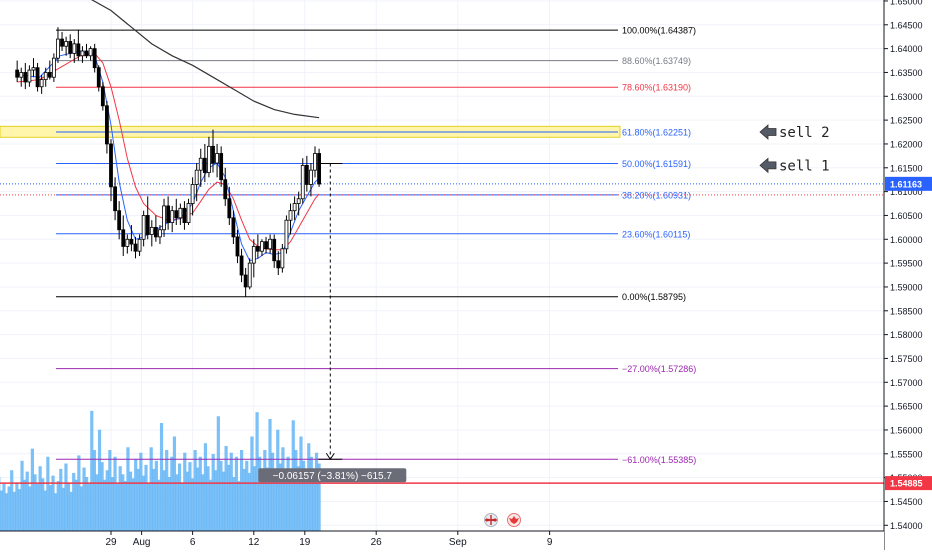 This screenshot has width=932, height=555. I want to click on sell-annotation: sell 1, so click(795, 166).